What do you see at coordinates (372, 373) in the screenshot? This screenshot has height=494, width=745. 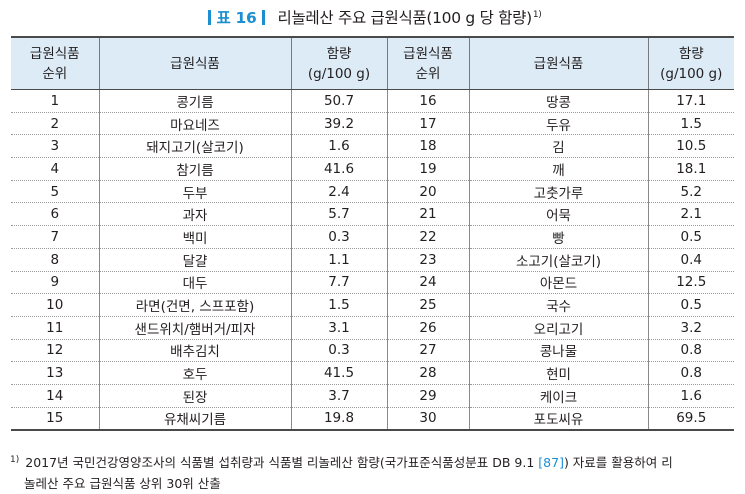 I see `table-row: 13 호두 41.5 28 현미 0.8` at bounding box center [372, 373].